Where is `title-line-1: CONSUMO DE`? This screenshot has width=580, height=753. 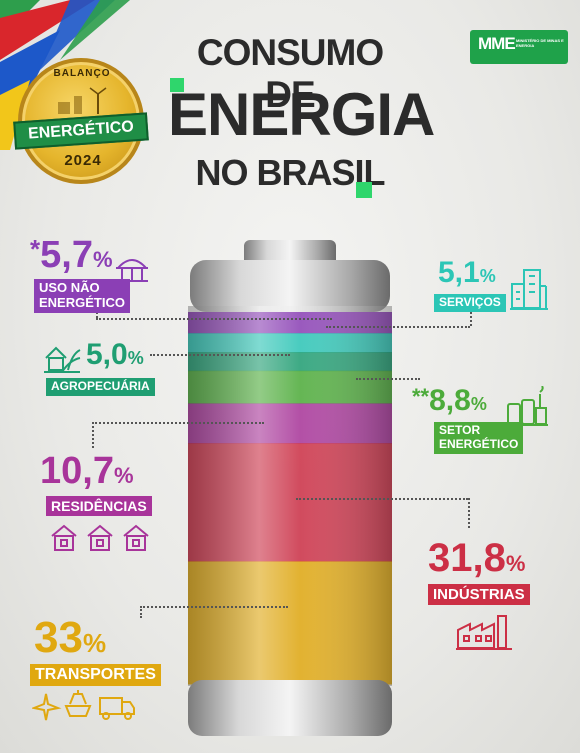 title-line-1: CONSUMO DE is located at coordinates (290, 73).